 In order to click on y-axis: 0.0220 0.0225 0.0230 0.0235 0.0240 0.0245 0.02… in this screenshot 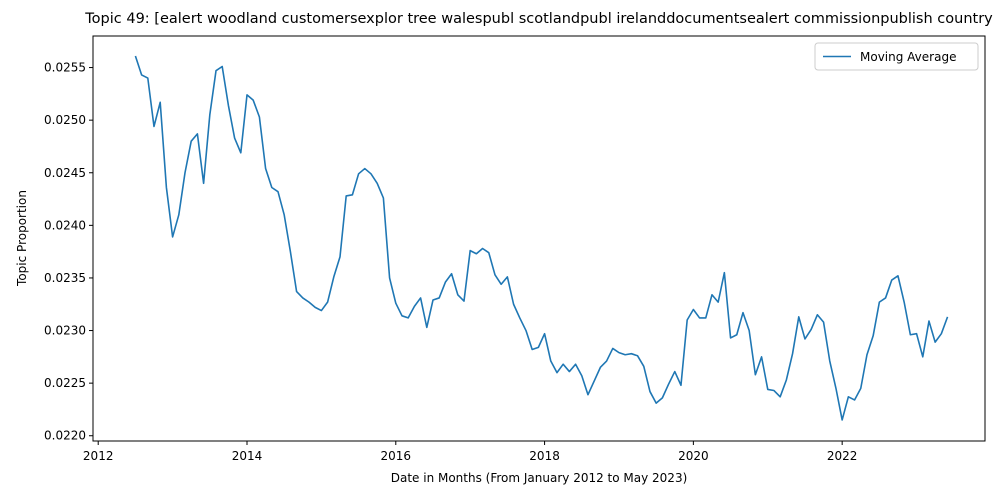, I will do `click(68, 252)`.